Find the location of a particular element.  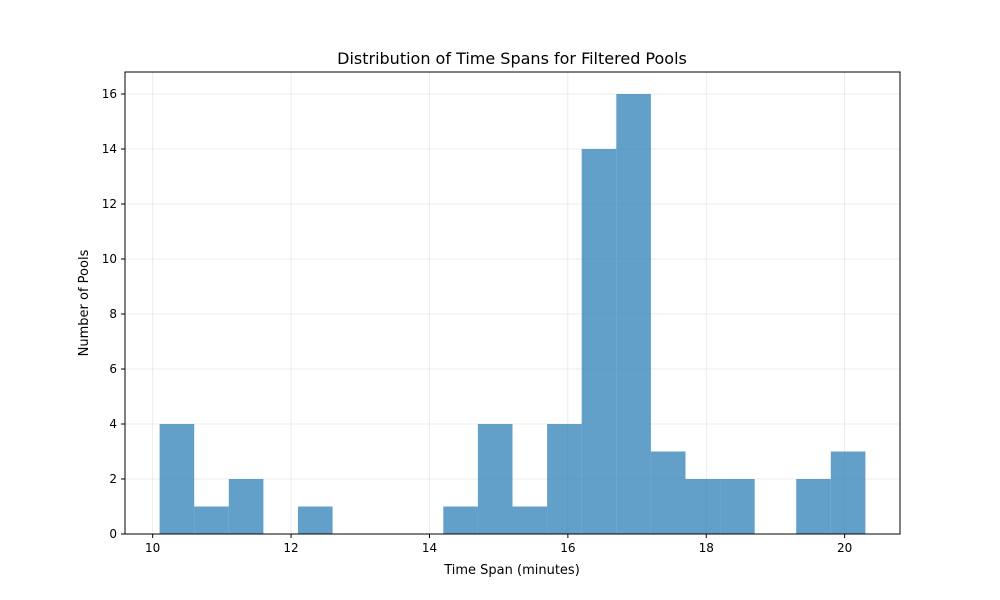

y-tick-label: 2 is located at coordinates (113, 479).